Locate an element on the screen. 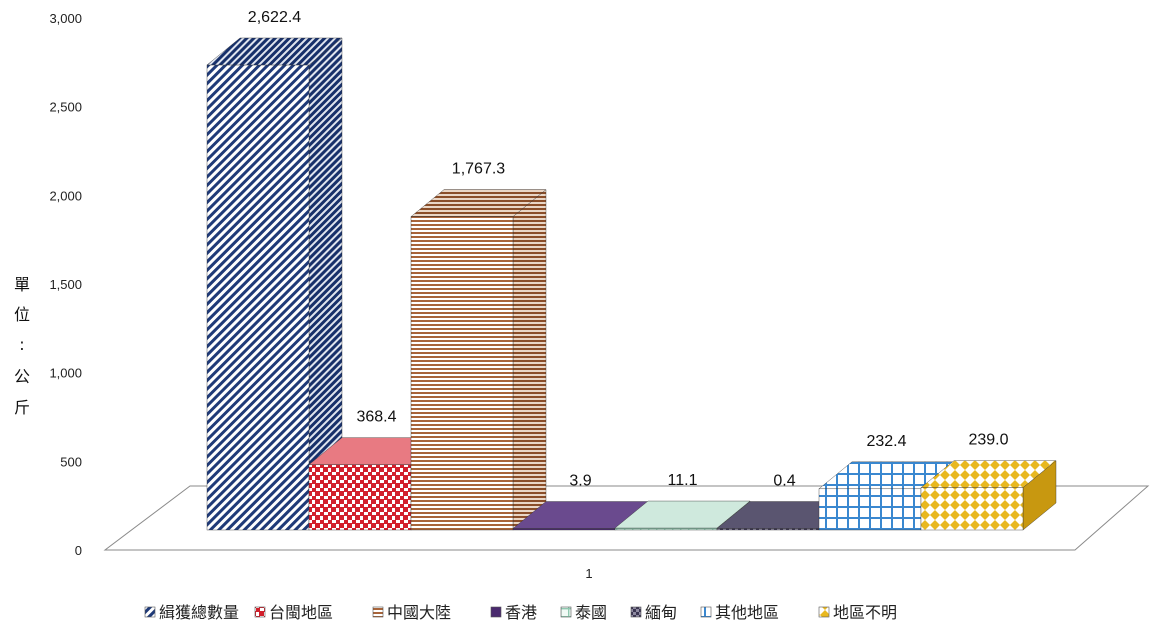  legend-item: 泰國 is located at coordinates (583, 612).